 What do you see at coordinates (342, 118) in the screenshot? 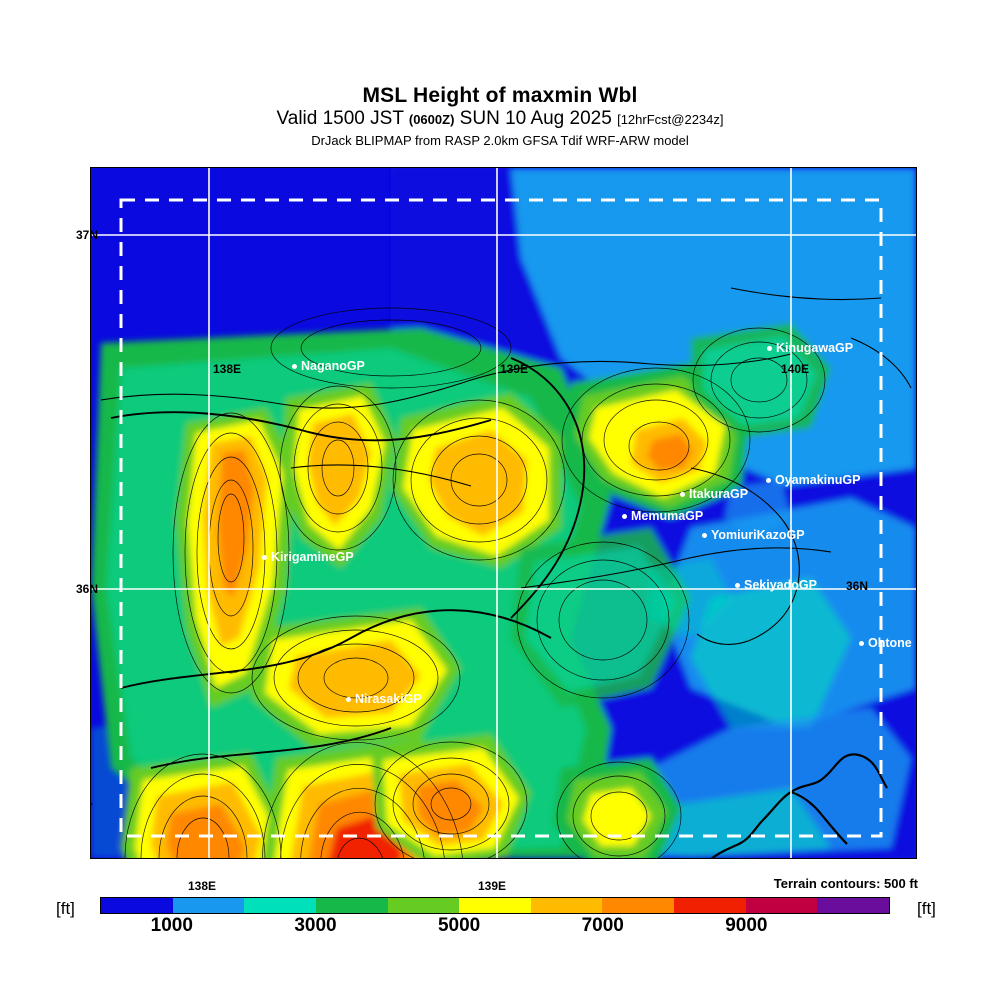
I see `valid-prefix: Valid 1500 JST` at bounding box center [342, 118].